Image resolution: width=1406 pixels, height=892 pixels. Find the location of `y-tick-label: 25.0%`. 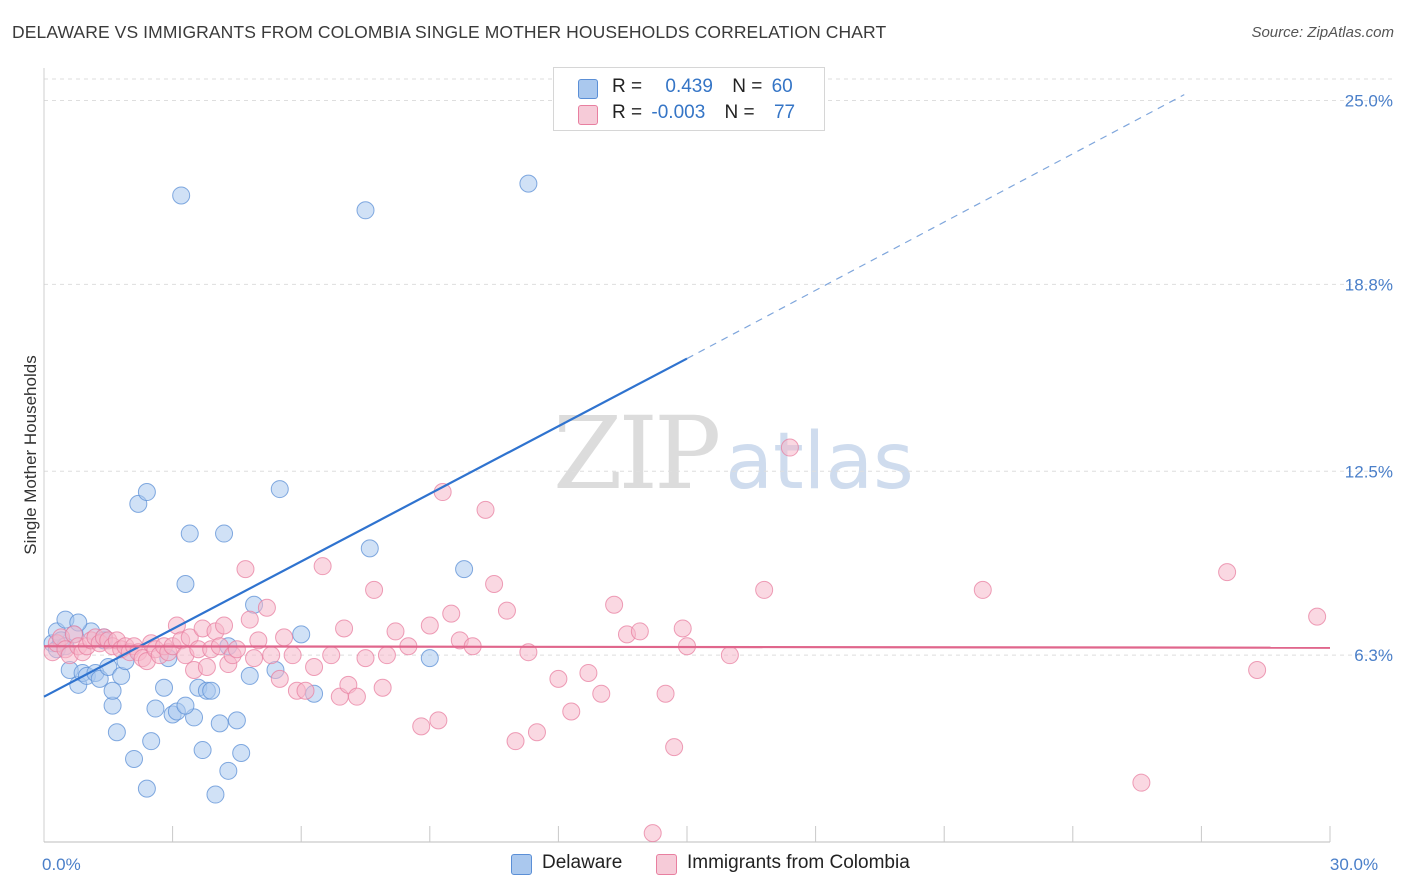

y-tick-label: 25.0% is located at coordinates (1369, 101).